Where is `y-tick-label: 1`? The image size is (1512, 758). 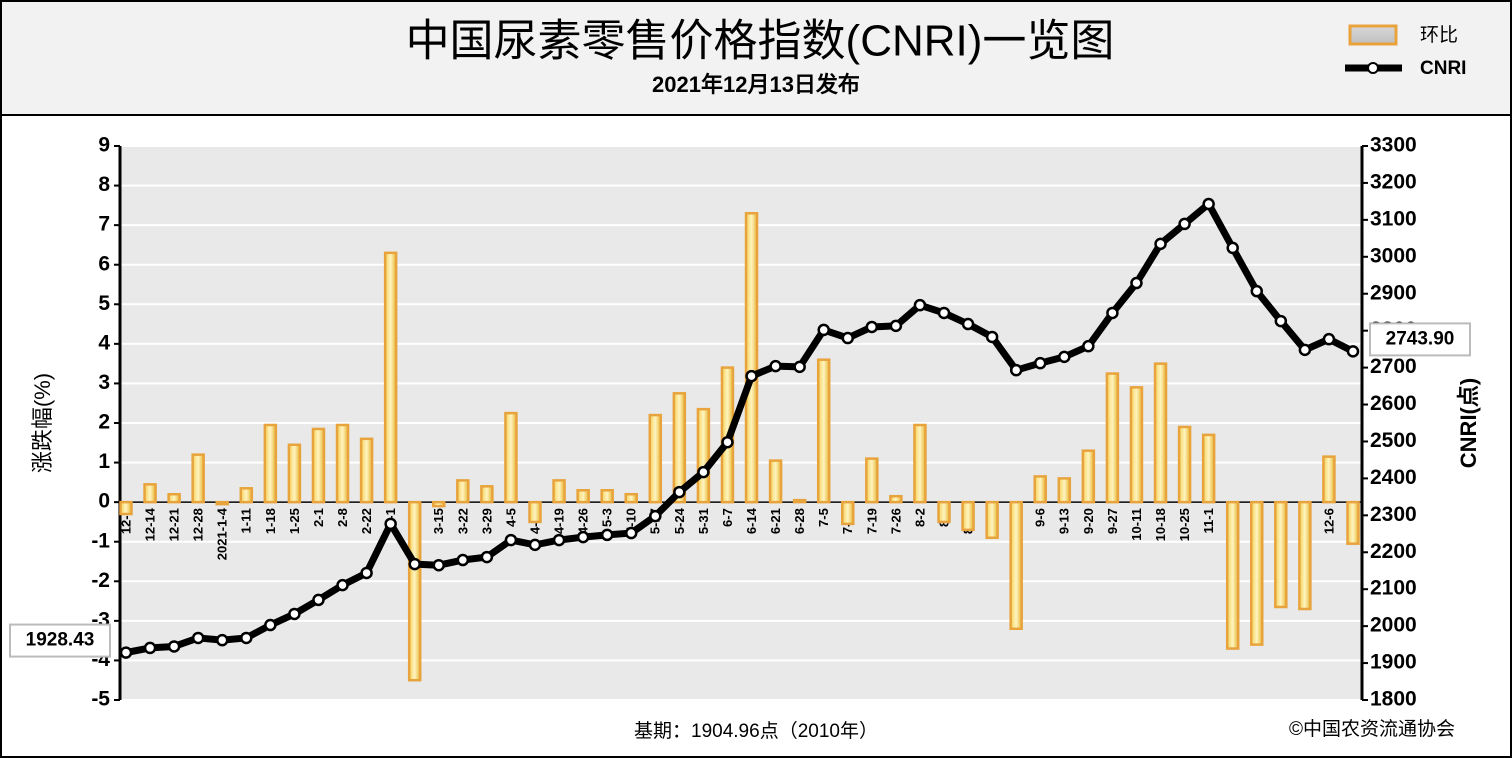
y-tick-label: 1 is located at coordinates (104, 461).